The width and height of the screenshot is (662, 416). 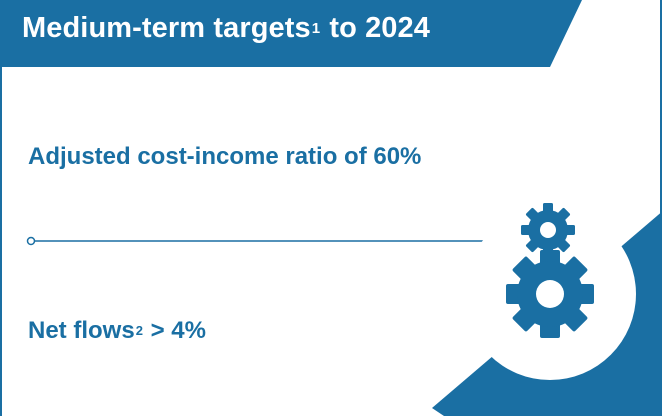 I want to click on page-title: Medium-term targets1 to 2024, so click(x=226, y=28).